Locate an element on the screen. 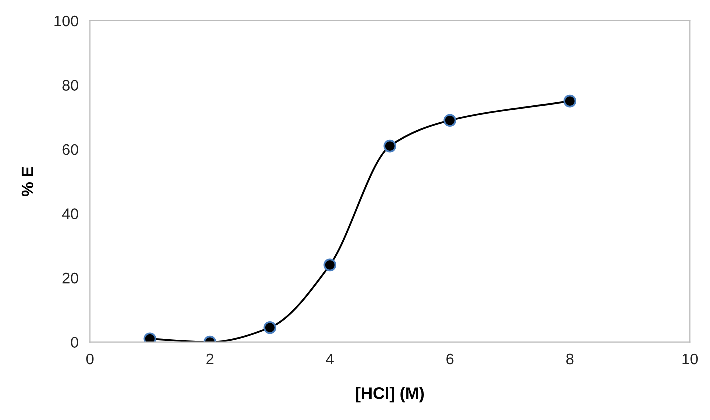 The height and width of the screenshot is (420, 710). x-tick-label: 4 is located at coordinates (330, 359).